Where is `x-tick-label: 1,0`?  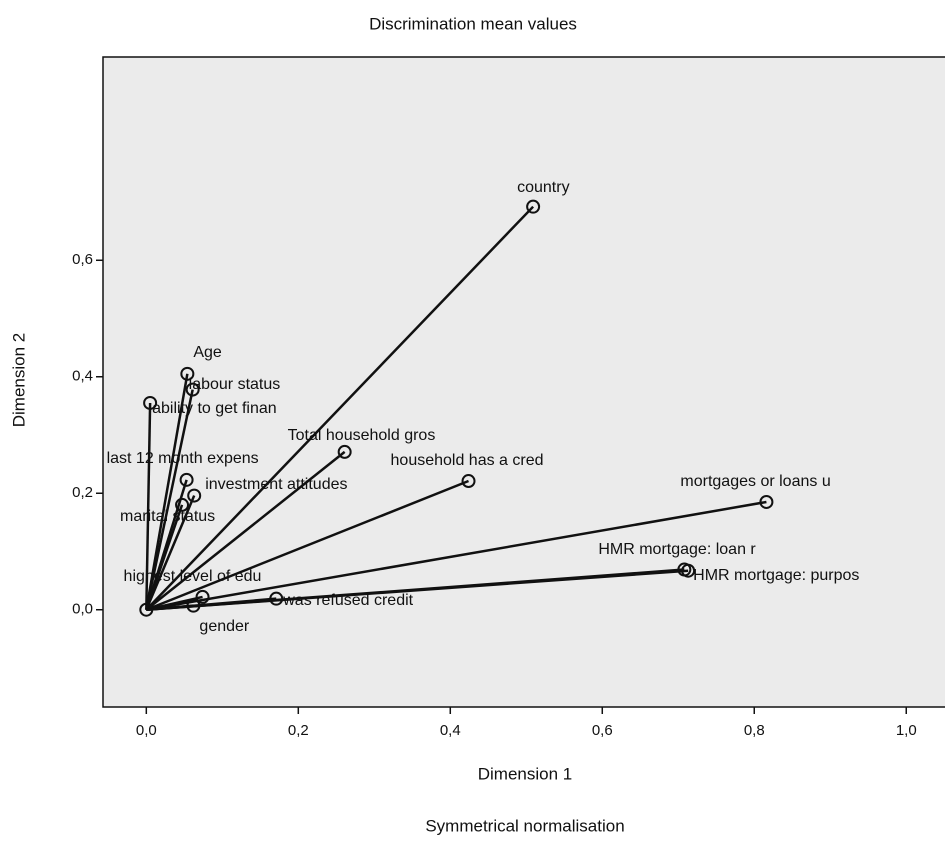 x-tick-label: 1,0 is located at coordinates (906, 730).